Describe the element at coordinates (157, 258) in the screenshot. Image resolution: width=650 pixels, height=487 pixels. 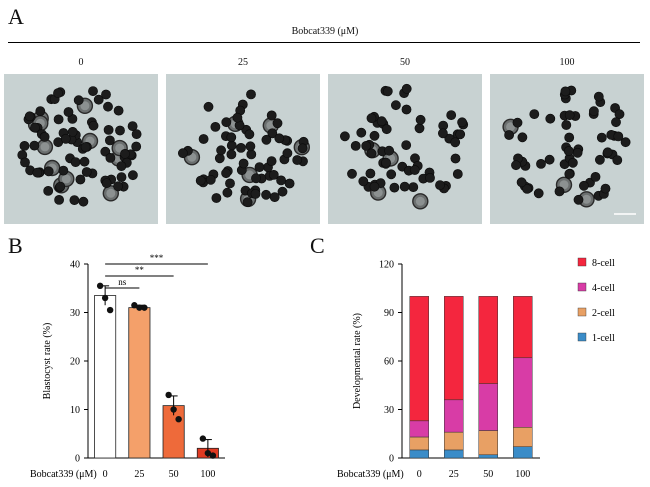
I see `significance-label: ***` at that location.